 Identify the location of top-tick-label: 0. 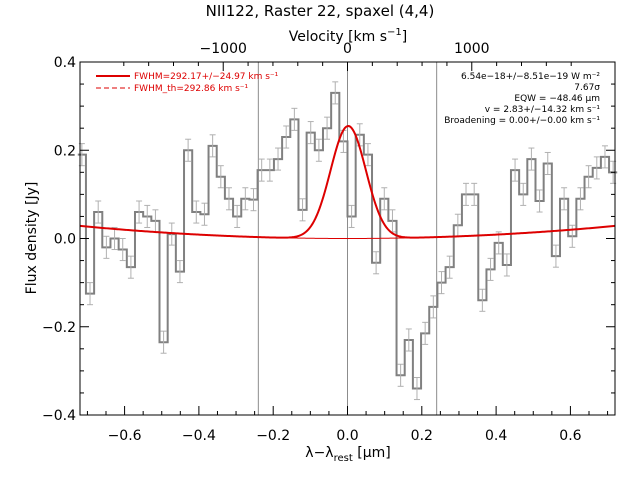
(347, 49).